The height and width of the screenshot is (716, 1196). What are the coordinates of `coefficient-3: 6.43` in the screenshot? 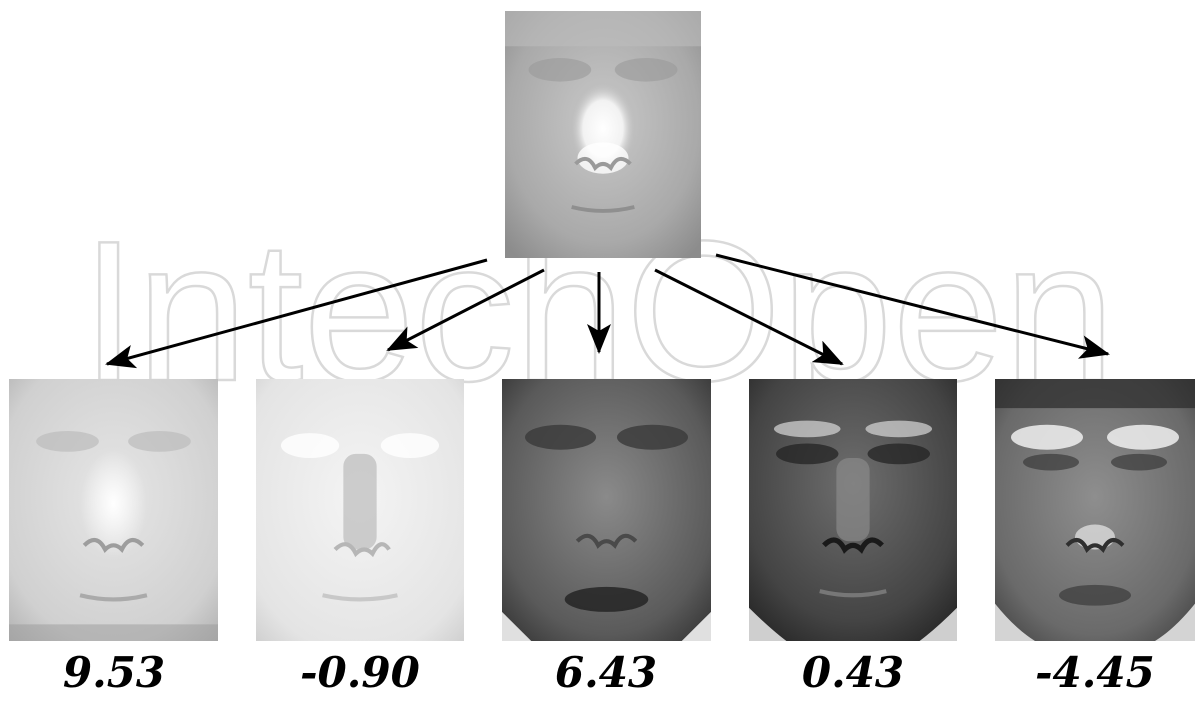 It's located at (606, 672).